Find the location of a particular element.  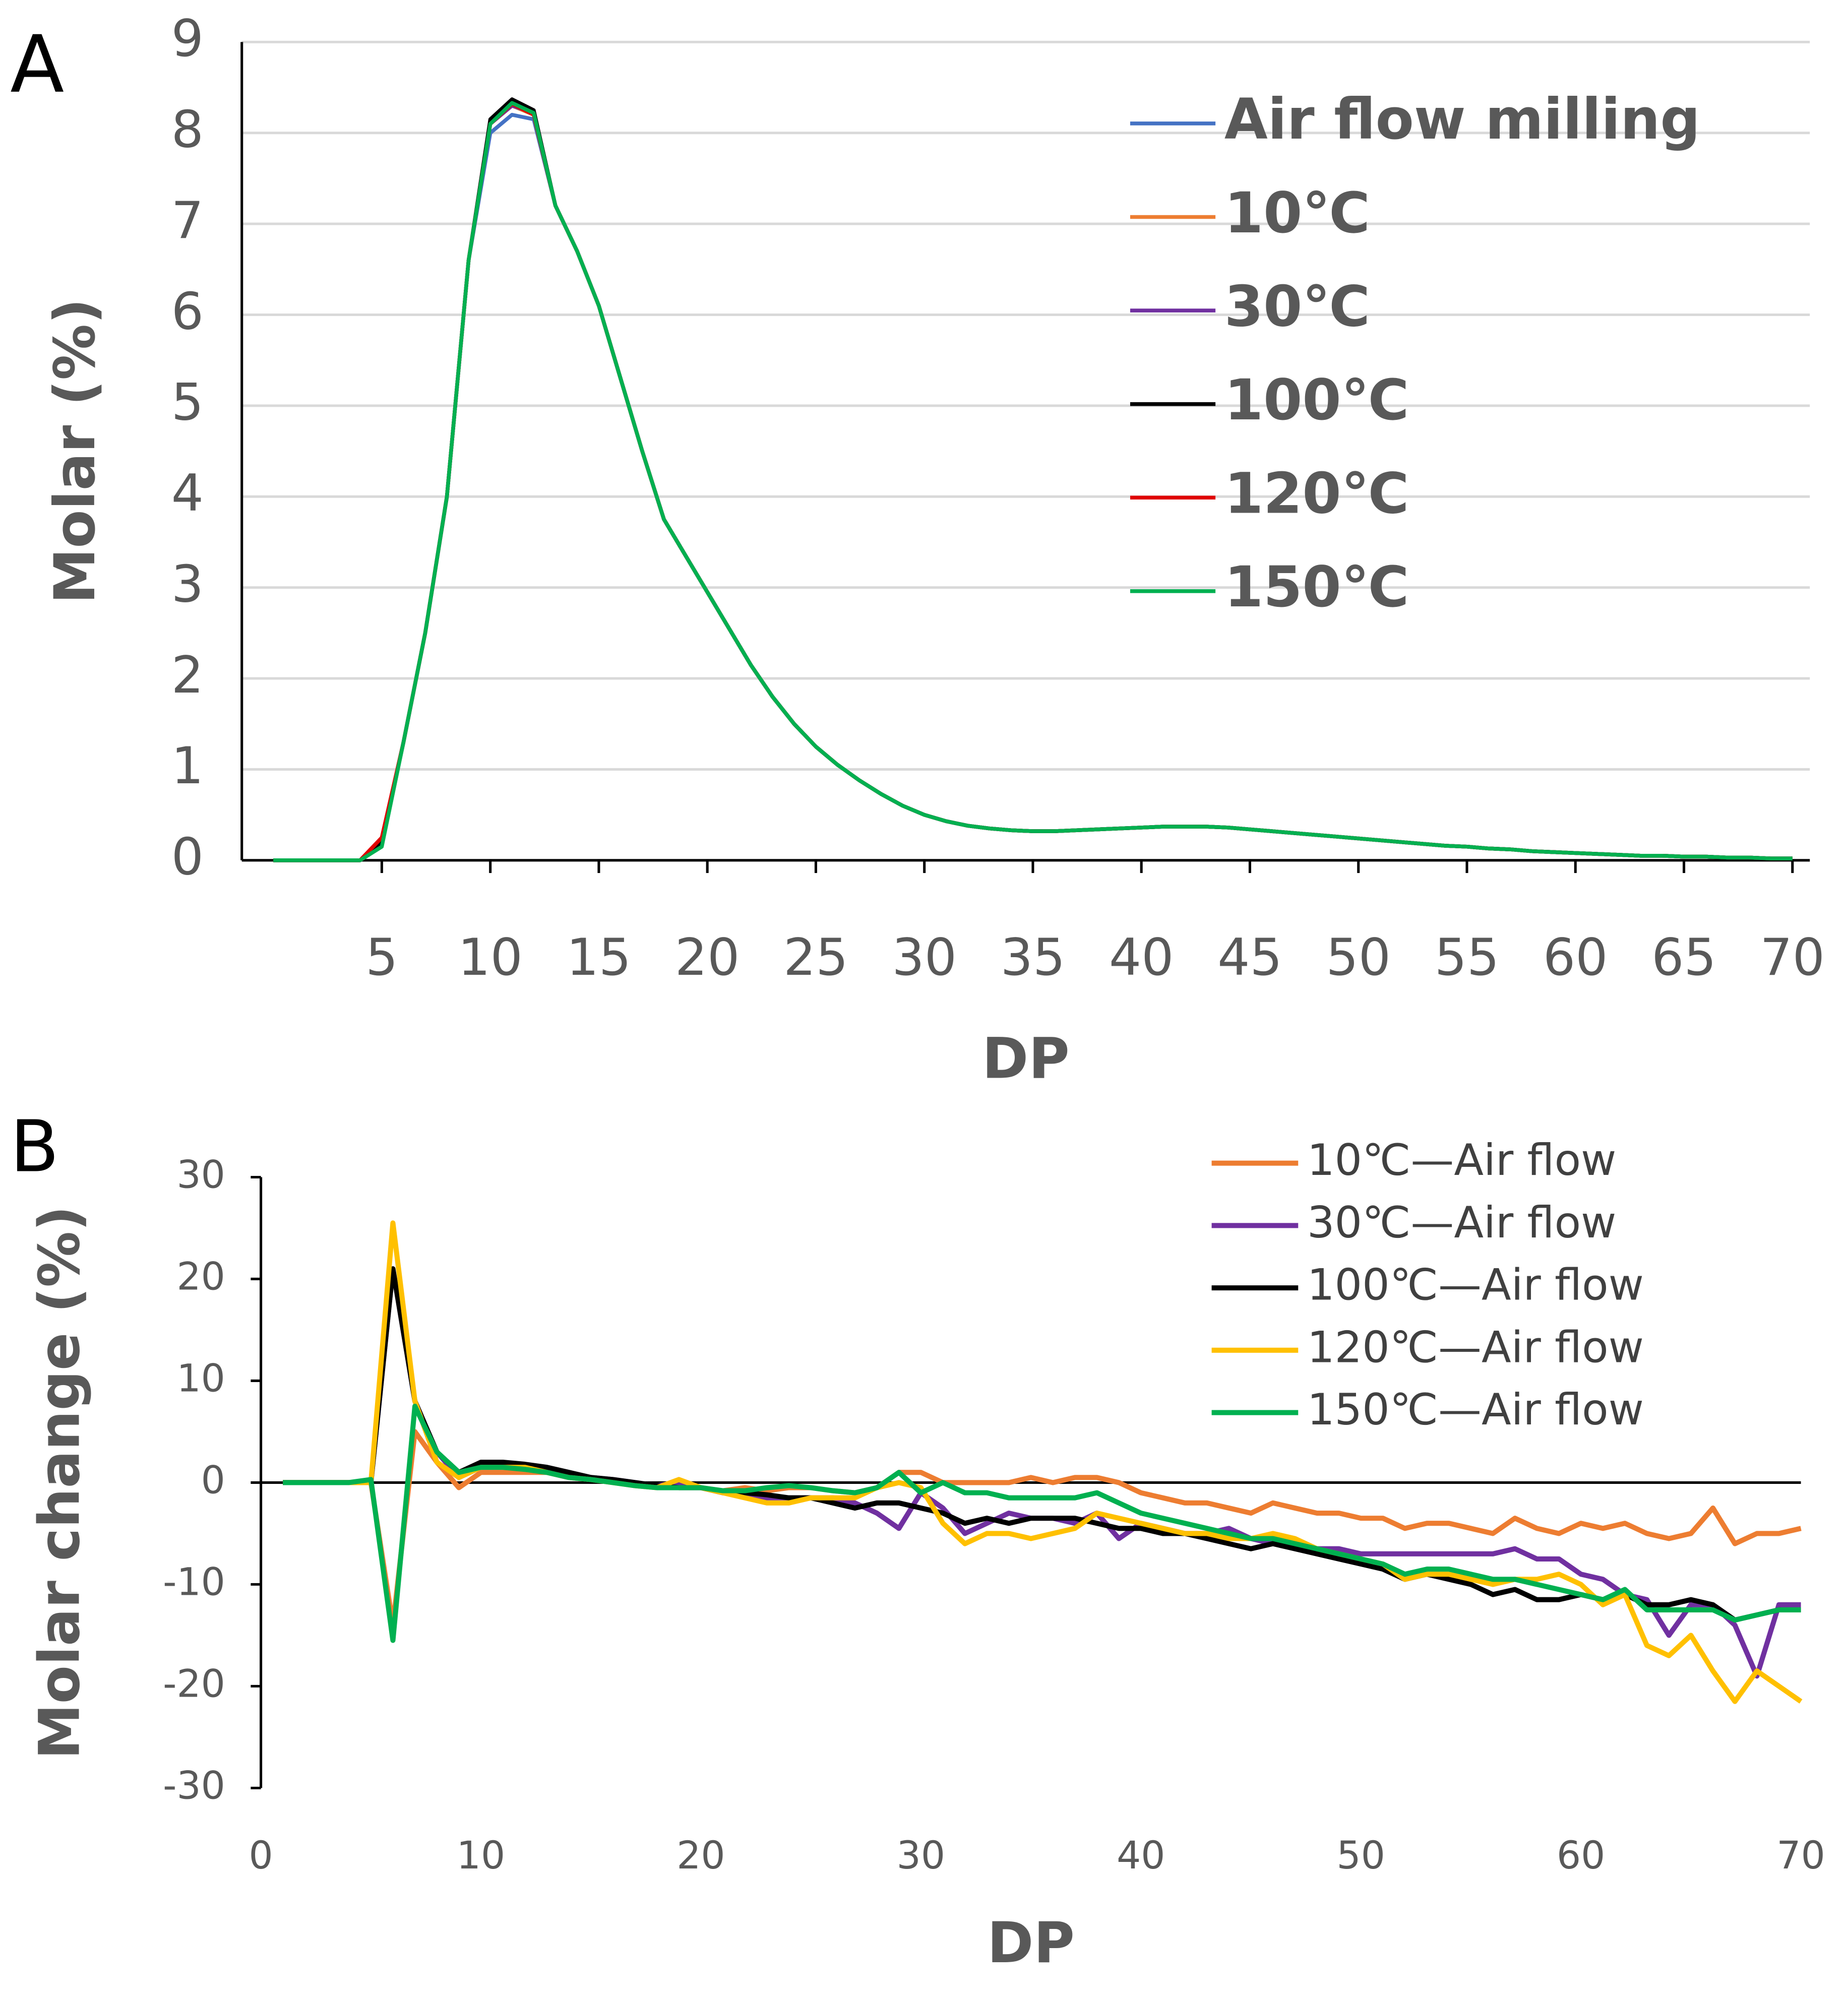

y-tick-label: 10 is located at coordinates (201, 1378).